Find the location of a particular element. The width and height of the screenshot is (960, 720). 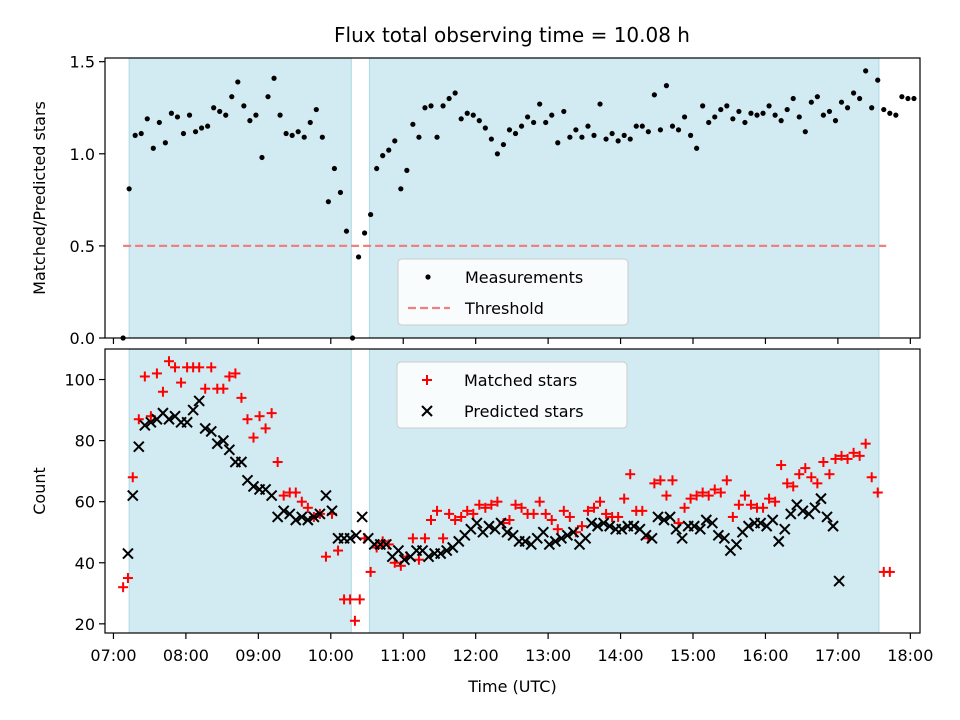

legend-label: Measurements is located at coordinates (524, 277).